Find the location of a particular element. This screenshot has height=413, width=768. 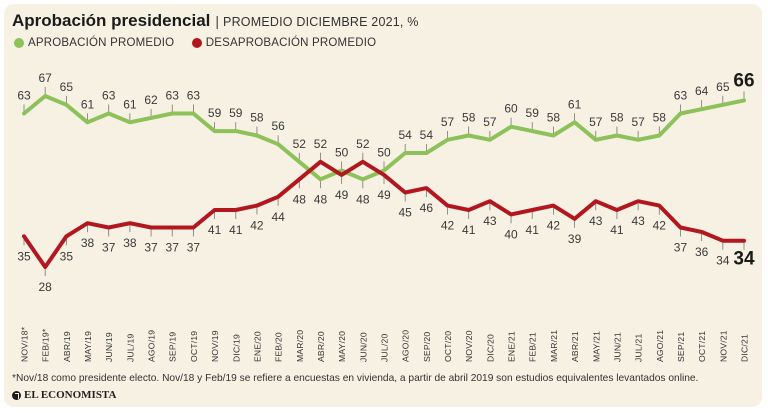

data-label-approval-33: 65 is located at coordinates (723, 87).